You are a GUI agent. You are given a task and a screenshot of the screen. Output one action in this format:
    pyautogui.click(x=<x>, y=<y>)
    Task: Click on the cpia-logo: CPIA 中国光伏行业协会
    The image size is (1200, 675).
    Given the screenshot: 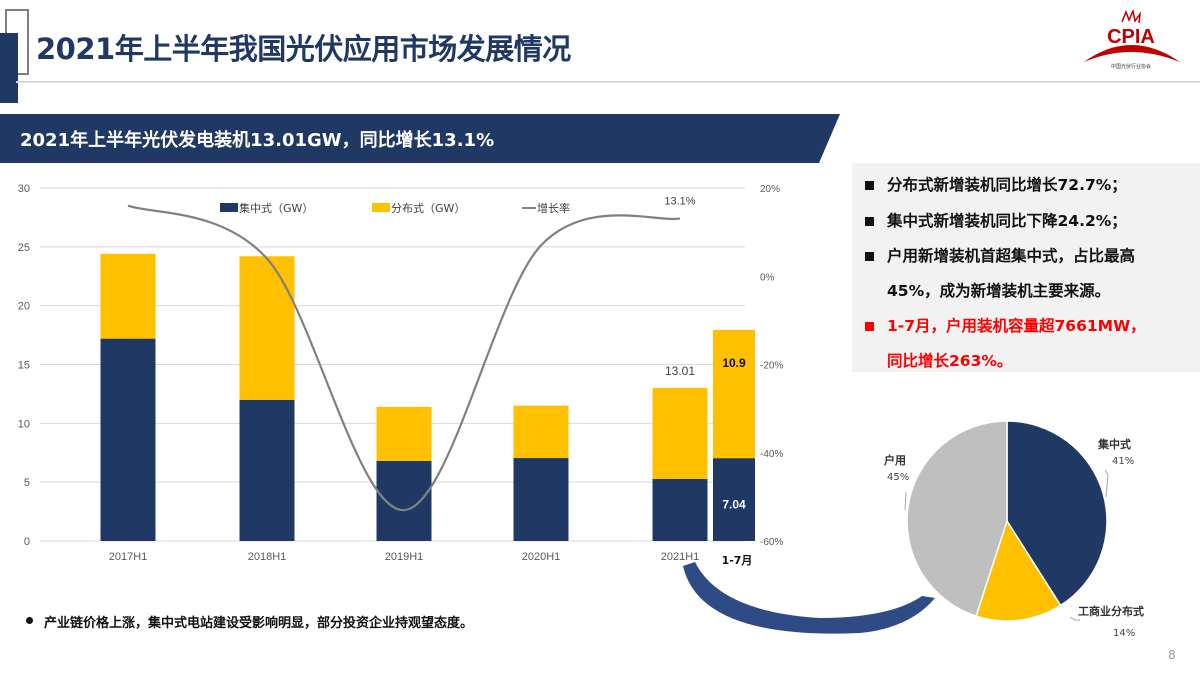 What is the action you would take?
    pyautogui.click(x=1132, y=40)
    